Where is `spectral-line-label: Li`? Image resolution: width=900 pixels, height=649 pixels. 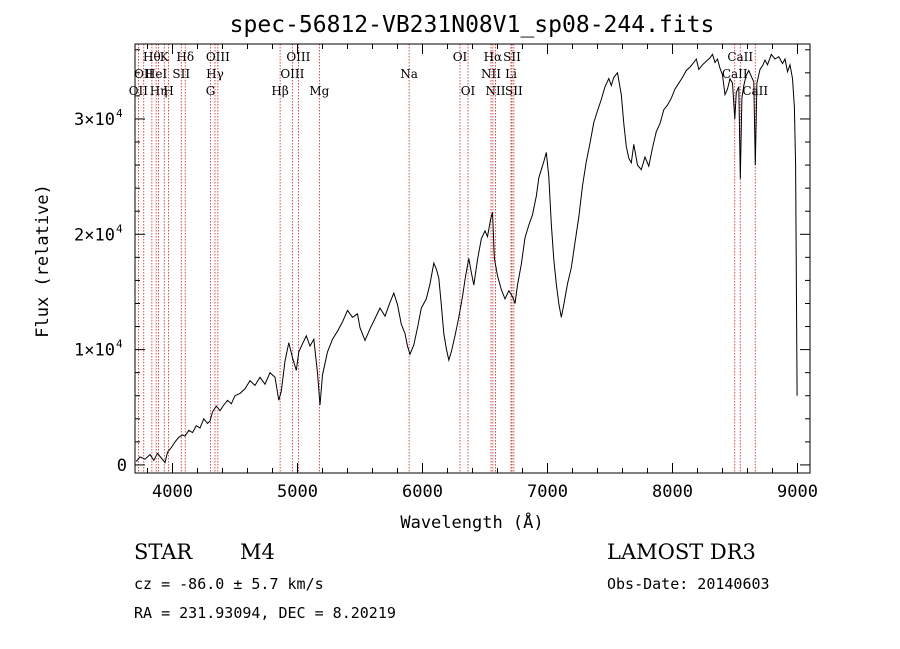
spectral-line-label: Li is located at coordinates (511, 74).